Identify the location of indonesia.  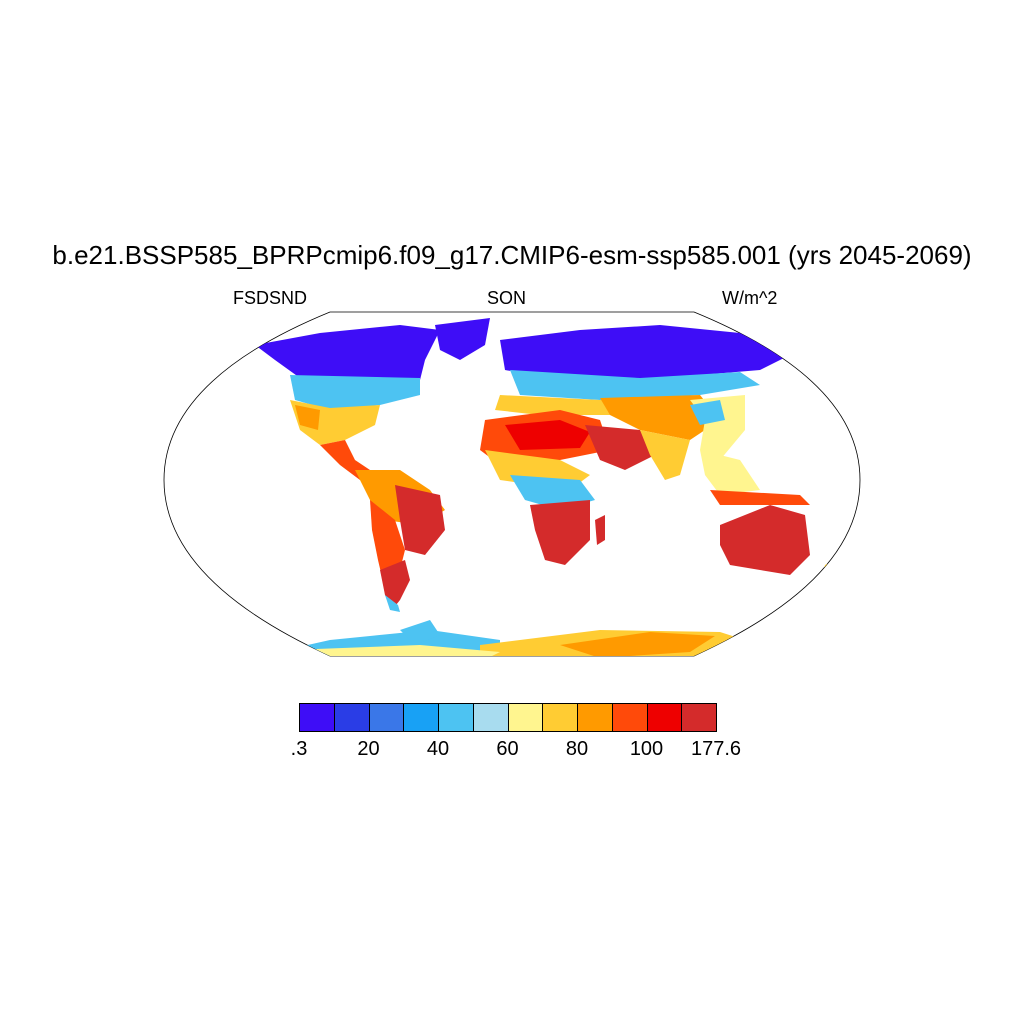
(760, 497).